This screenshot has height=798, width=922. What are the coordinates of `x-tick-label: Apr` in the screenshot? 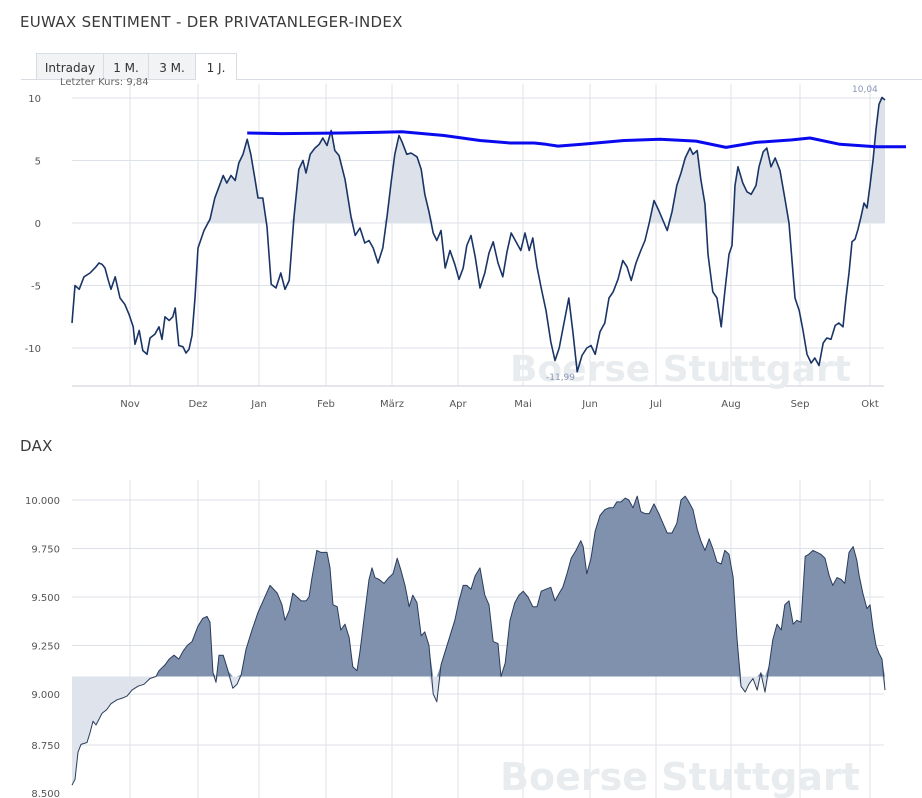 It's located at (458, 404).